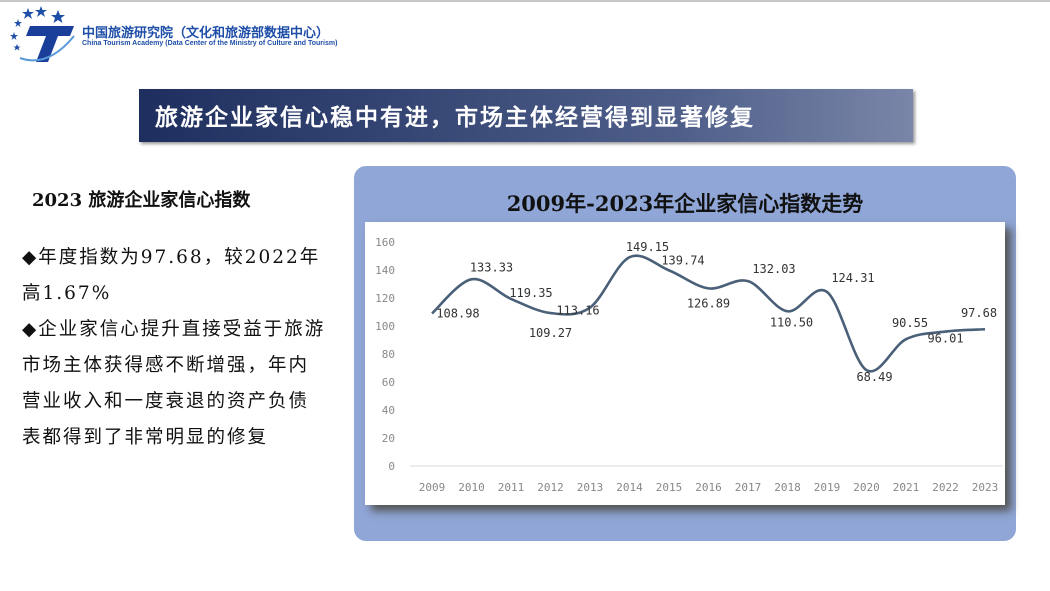 This screenshot has width=1050, height=591. Describe the element at coordinates (874, 377) in the screenshot. I see `data-label: 68.49` at that location.